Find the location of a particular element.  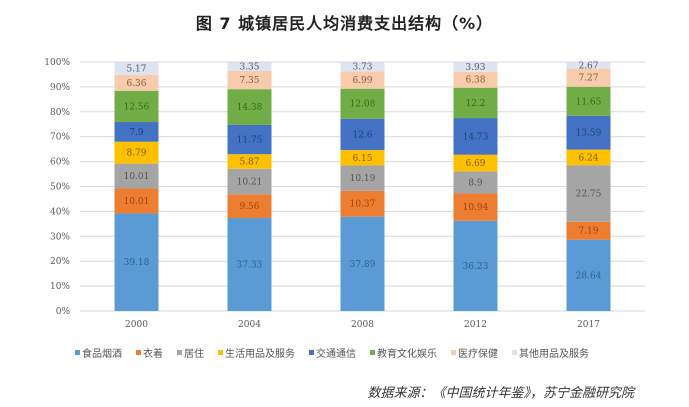

y-tick-label: 30% is located at coordinates (60, 237).